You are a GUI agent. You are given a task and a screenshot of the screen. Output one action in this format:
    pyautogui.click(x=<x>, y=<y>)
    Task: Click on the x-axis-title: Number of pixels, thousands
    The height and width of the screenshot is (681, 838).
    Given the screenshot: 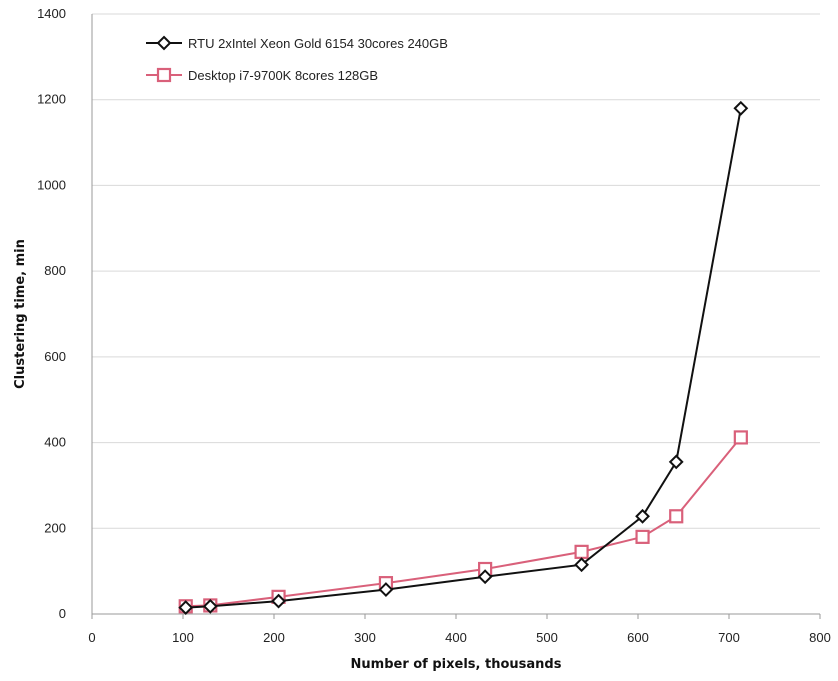 What is the action you would take?
    pyautogui.click(x=456, y=664)
    